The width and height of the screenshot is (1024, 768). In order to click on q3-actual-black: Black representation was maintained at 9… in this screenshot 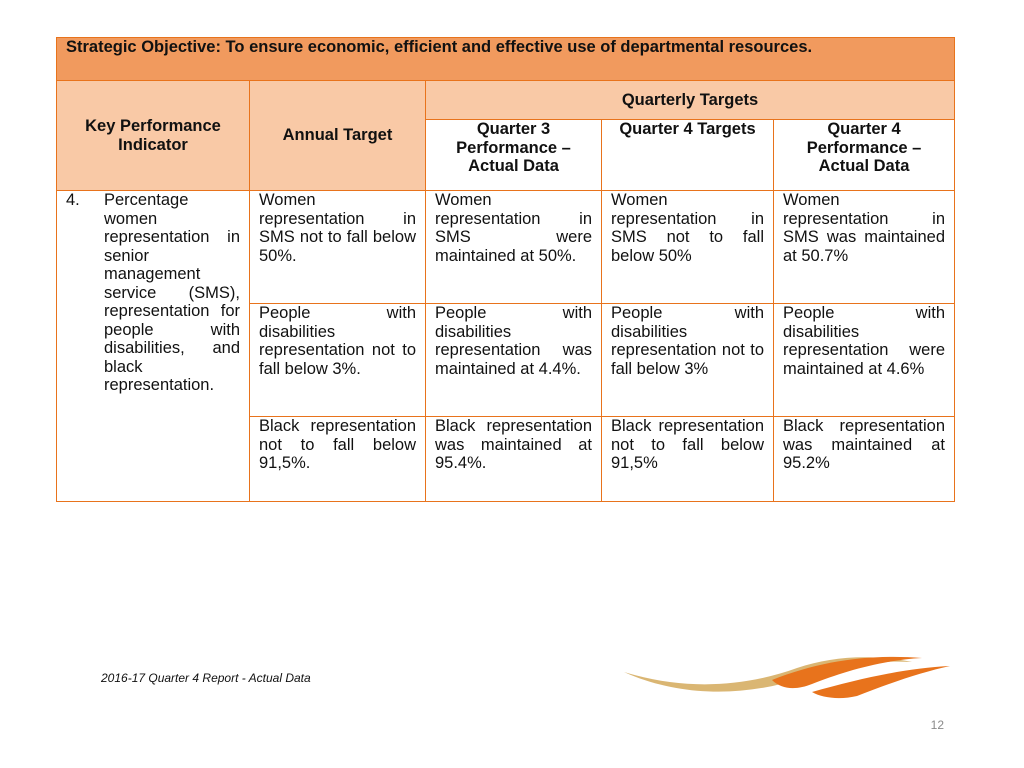, I will do `click(513, 459)`.